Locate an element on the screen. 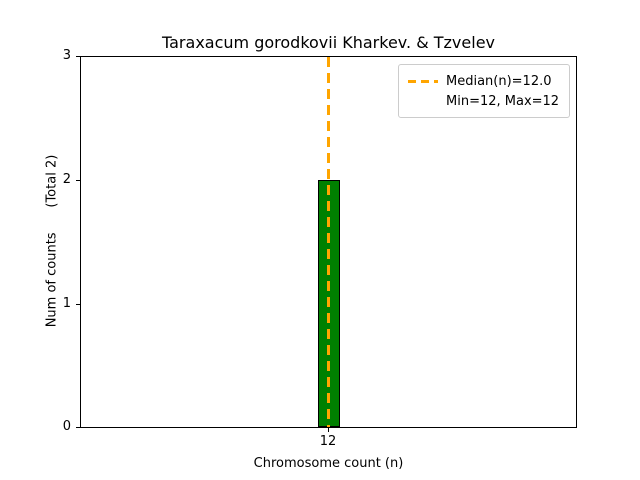 Image resolution: width=640 pixels, height=480 pixels. y-tick-label-0: 0 is located at coordinates (66, 426).